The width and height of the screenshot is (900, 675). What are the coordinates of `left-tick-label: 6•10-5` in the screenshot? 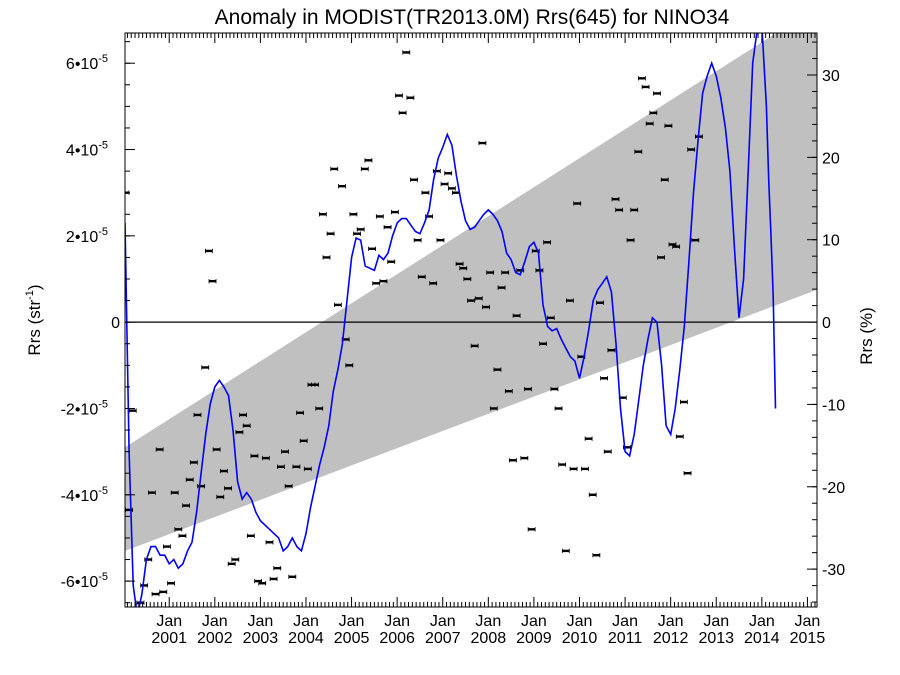 It's located at (87, 63).